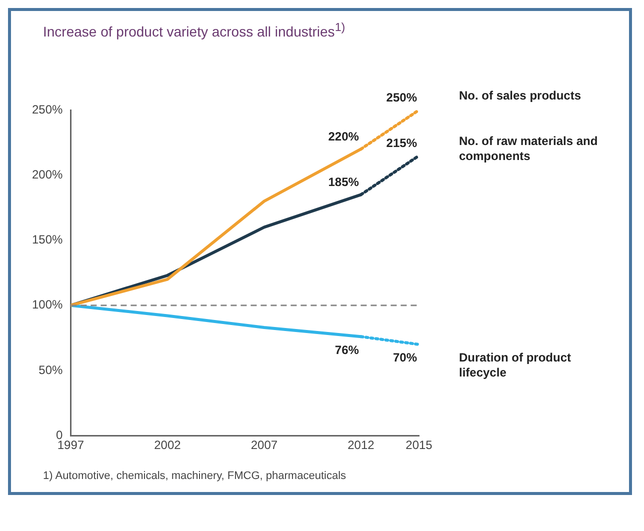  I want to click on data-label: 215%, so click(402, 143).